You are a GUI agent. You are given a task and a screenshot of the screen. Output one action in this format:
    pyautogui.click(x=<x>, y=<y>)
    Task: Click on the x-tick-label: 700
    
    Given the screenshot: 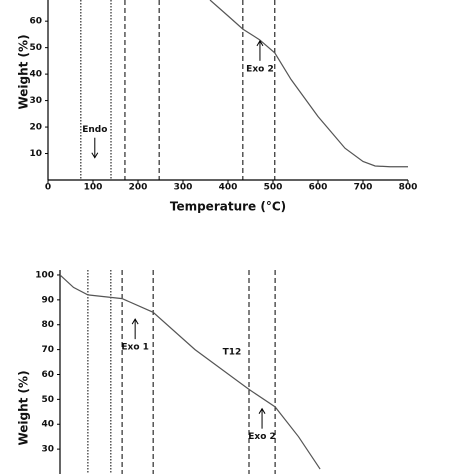 What is the action you would take?
    pyautogui.click(x=363, y=188)
    